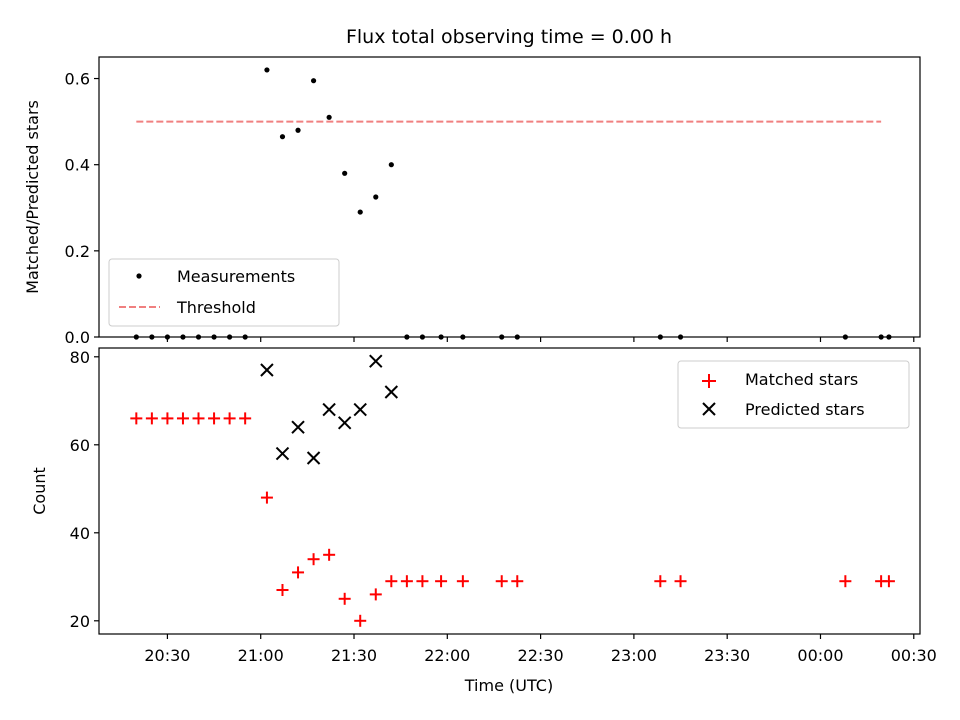  I want to click on count-y-axis-label: Count, so click(39, 491).